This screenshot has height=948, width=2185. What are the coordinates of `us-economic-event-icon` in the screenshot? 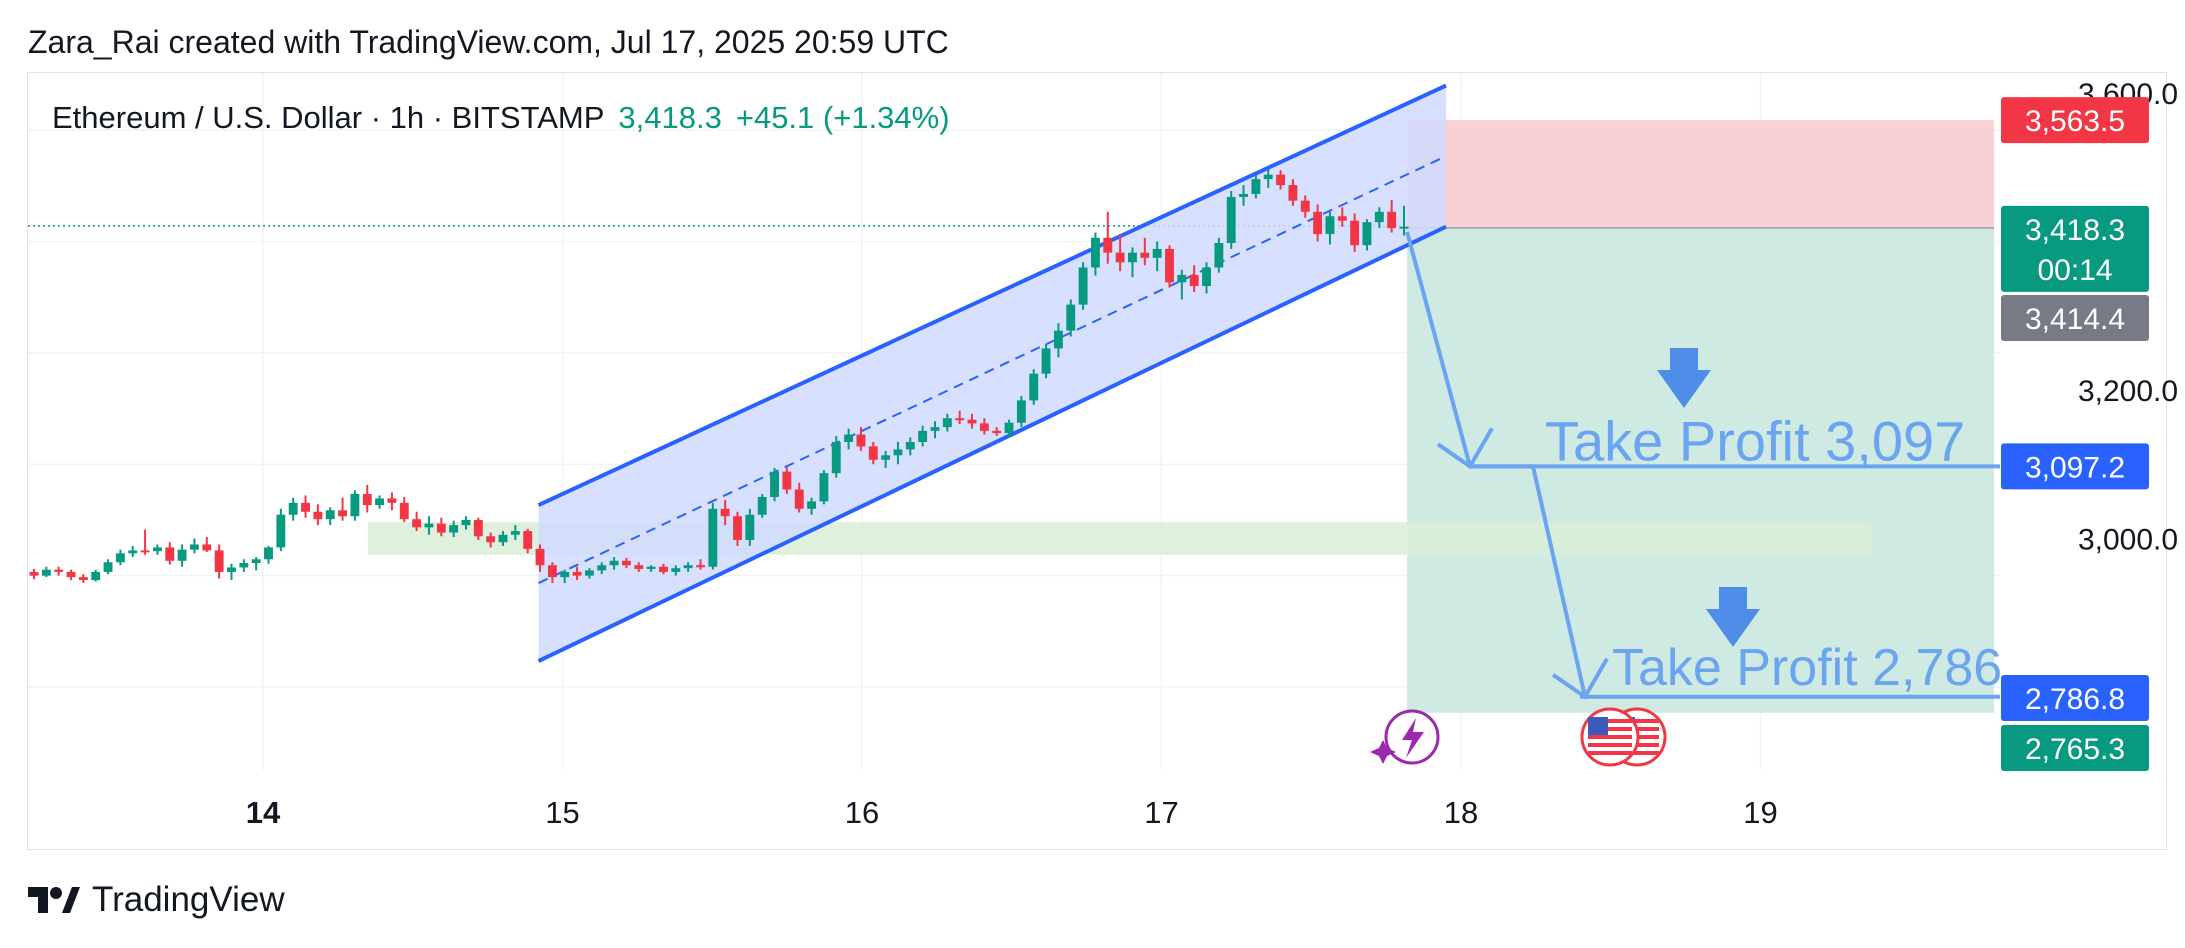 It's located at (1610, 737).